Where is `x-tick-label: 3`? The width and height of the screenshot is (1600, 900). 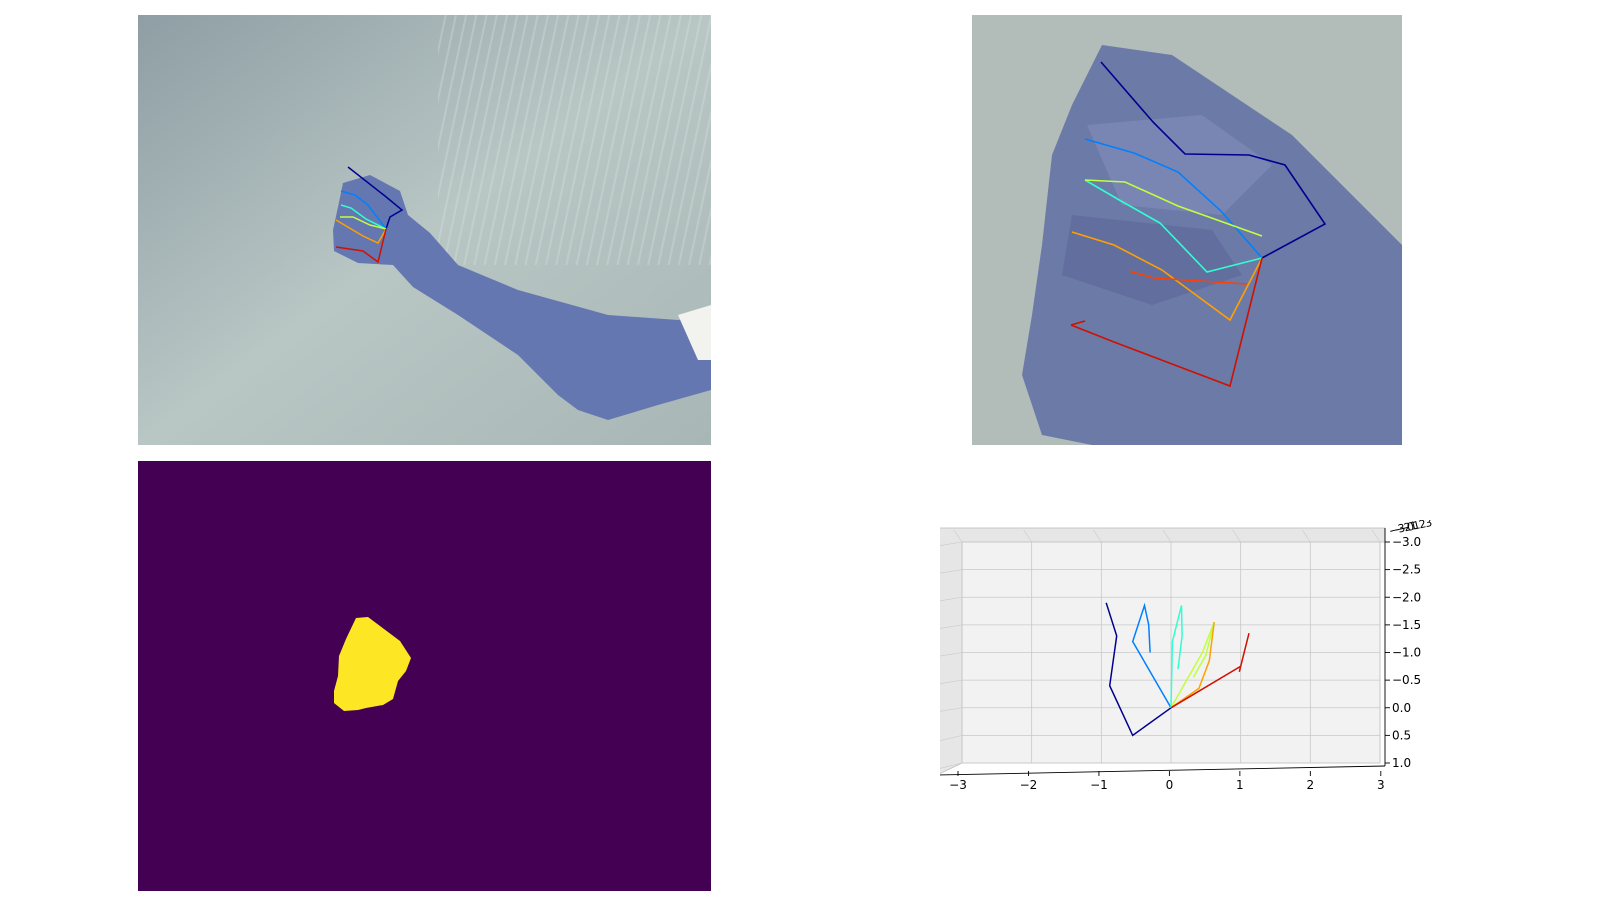
x-tick-label: 3 is located at coordinates (1381, 785).